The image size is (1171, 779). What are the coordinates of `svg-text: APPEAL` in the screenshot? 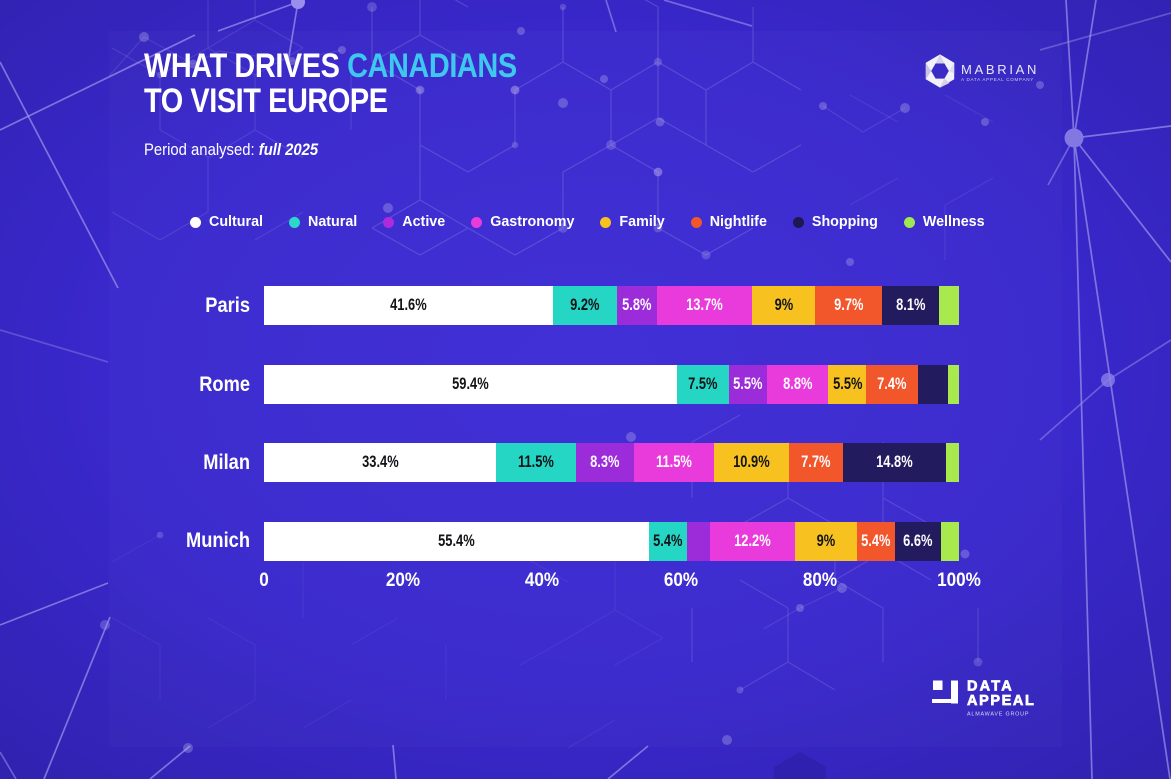 It's located at (1001, 701).